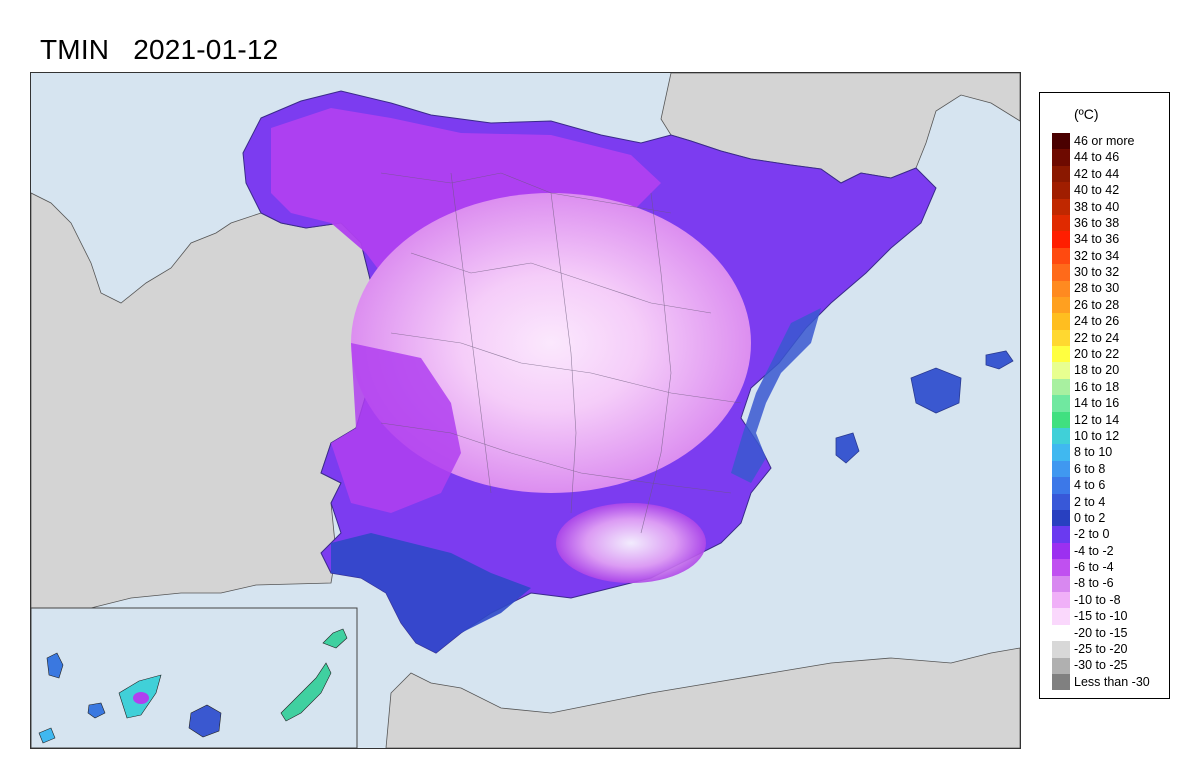 This screenshot has width=1200, height=778. What do you see at coordinates (1094, 550) in the screenshot?
I see `legend-label: -4 to -2` at bounding box center [1094, 550].